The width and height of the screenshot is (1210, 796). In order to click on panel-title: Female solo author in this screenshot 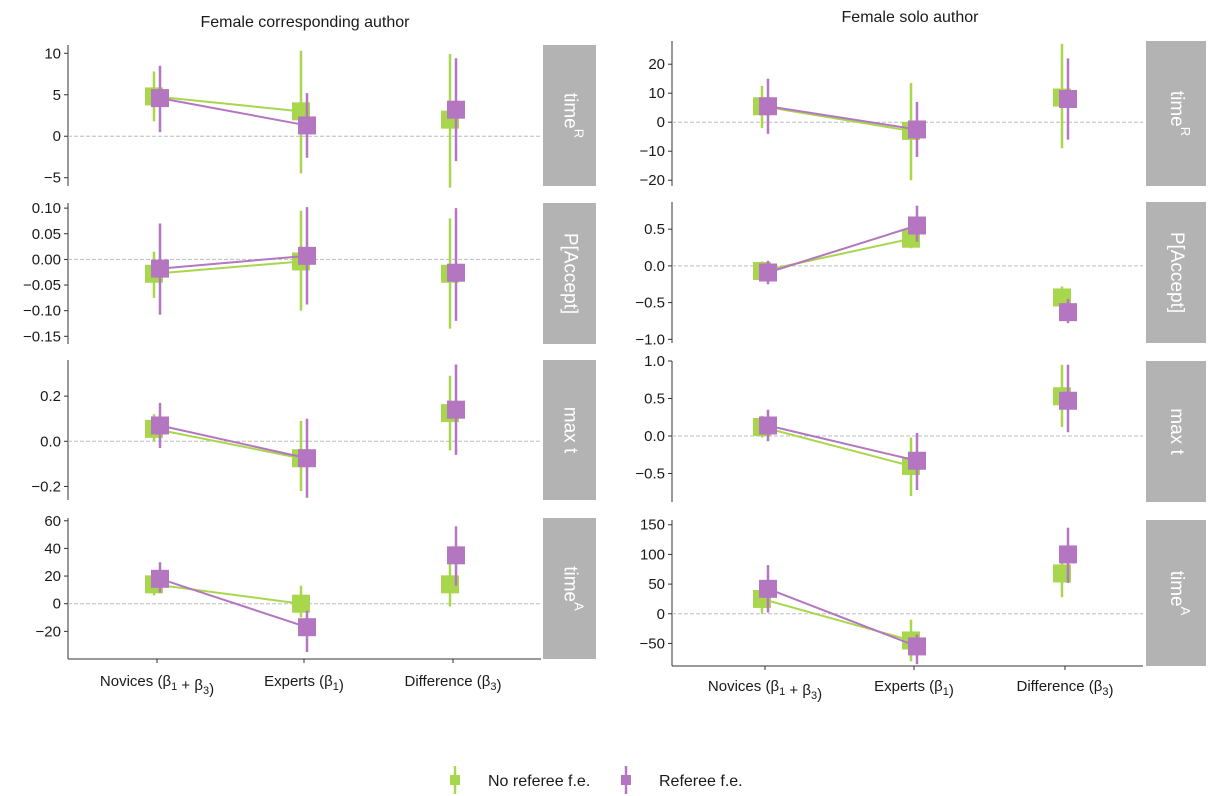, I will do `click(911, 17)`.